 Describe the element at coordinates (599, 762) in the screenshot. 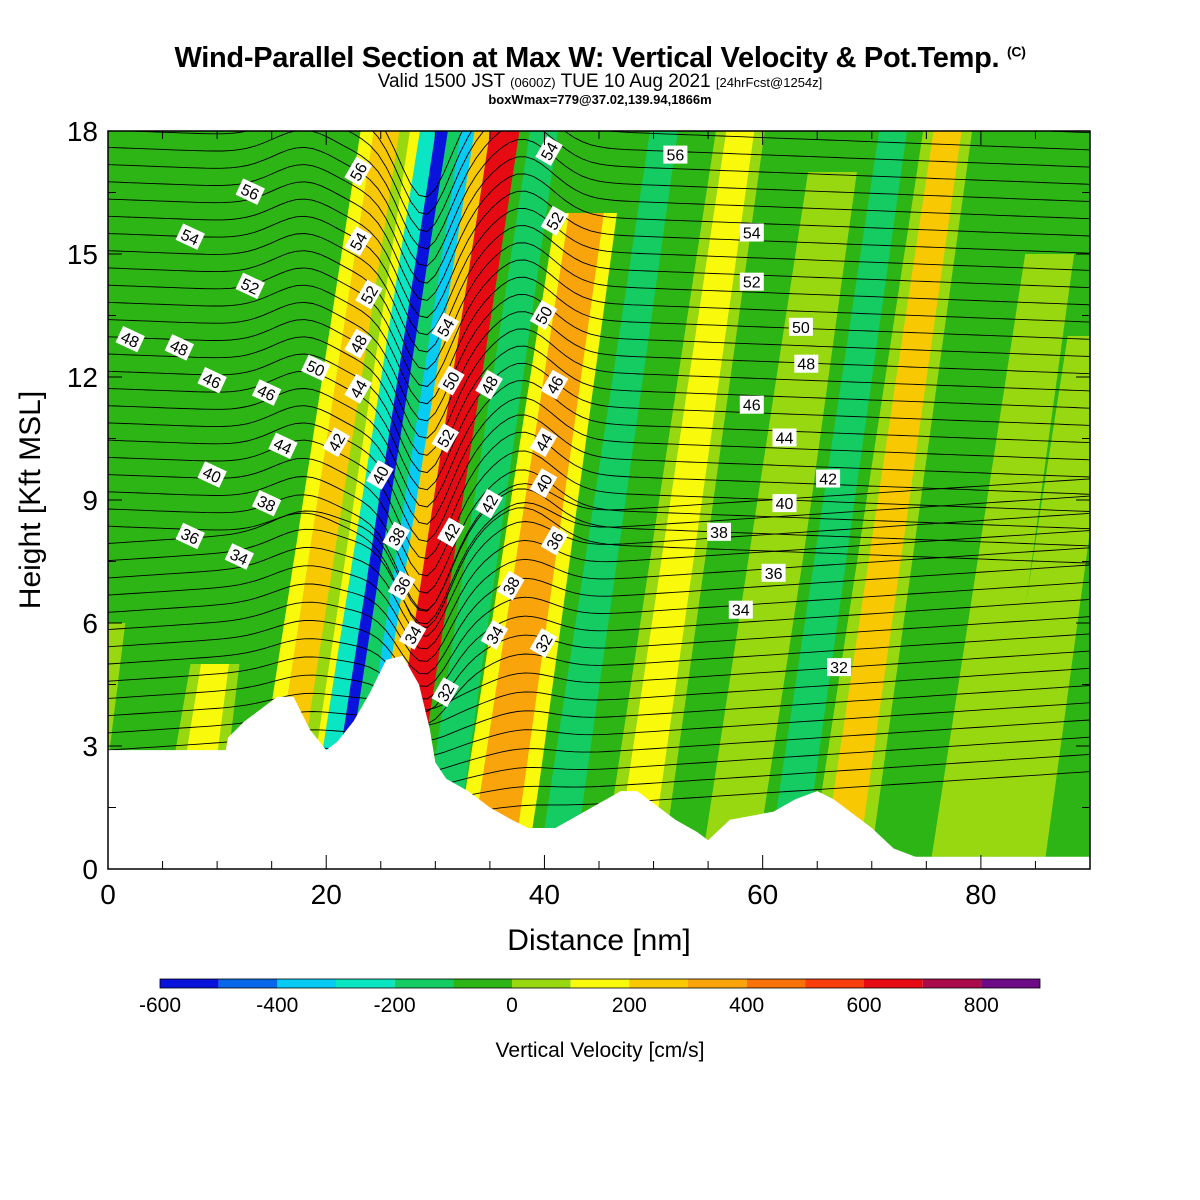

I see `terrain` at that location.